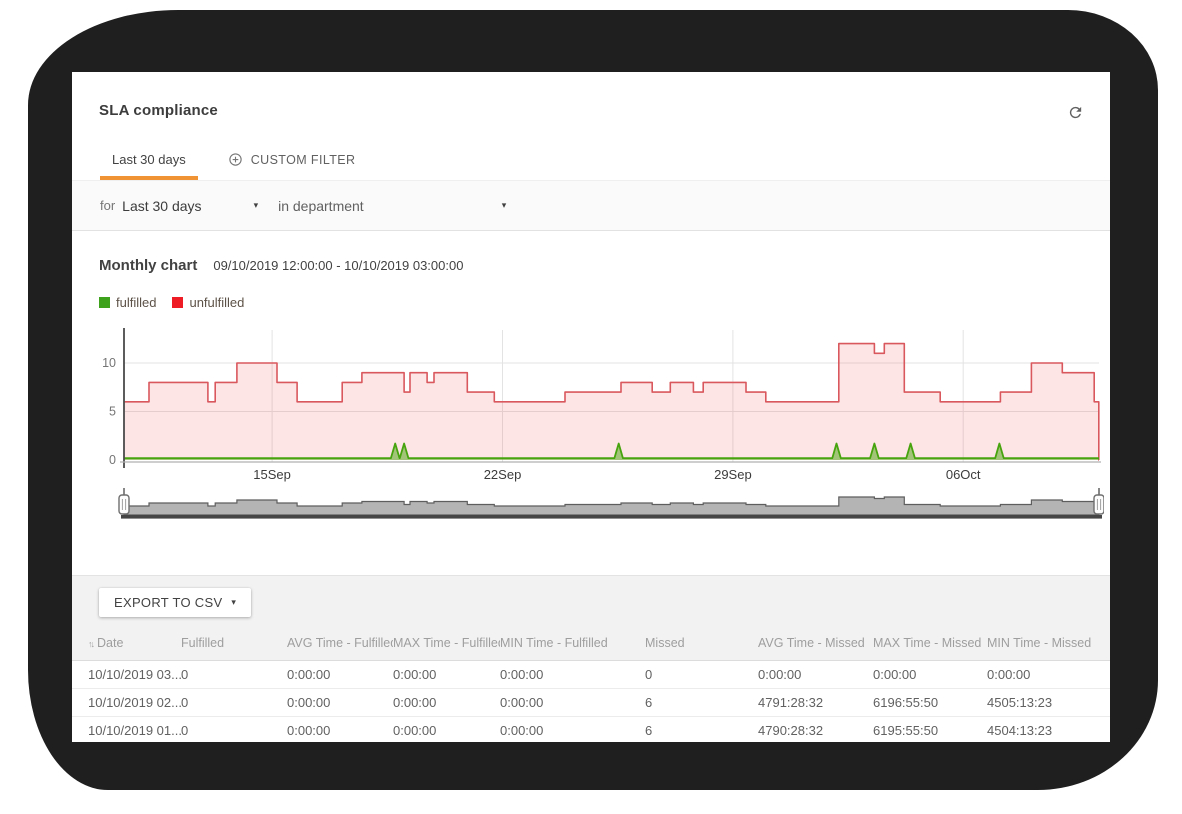 The width and height of the screenshot is (1182, 814). Describe the element at coordinates (109, 363) in the screenshot. I see `svg-text: 10` at that location.